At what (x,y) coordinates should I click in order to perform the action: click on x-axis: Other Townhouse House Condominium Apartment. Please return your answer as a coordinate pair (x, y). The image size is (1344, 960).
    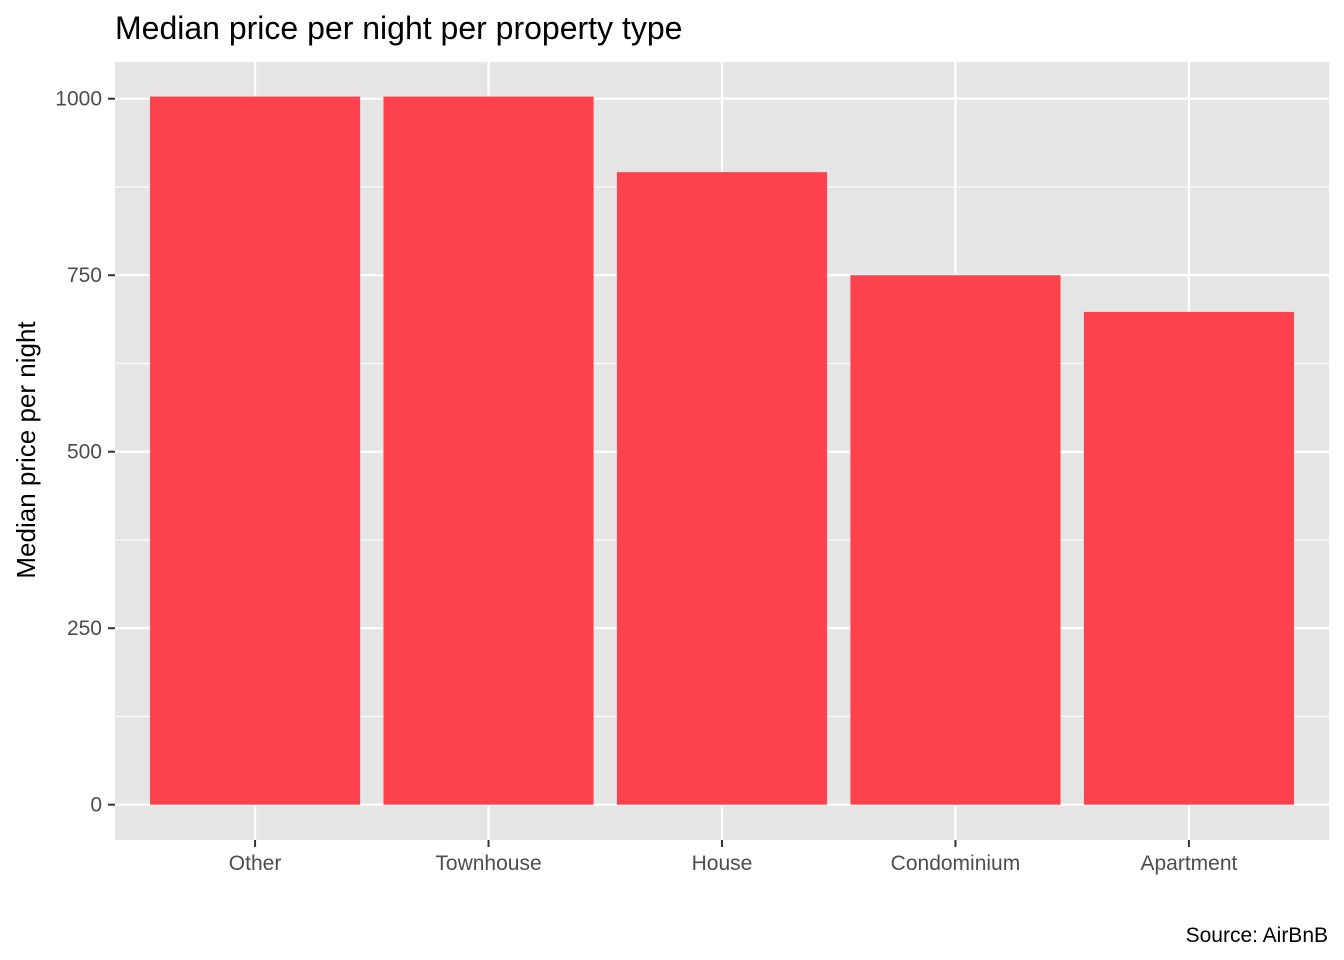
    Looking at the image, I should click on (733, 857).